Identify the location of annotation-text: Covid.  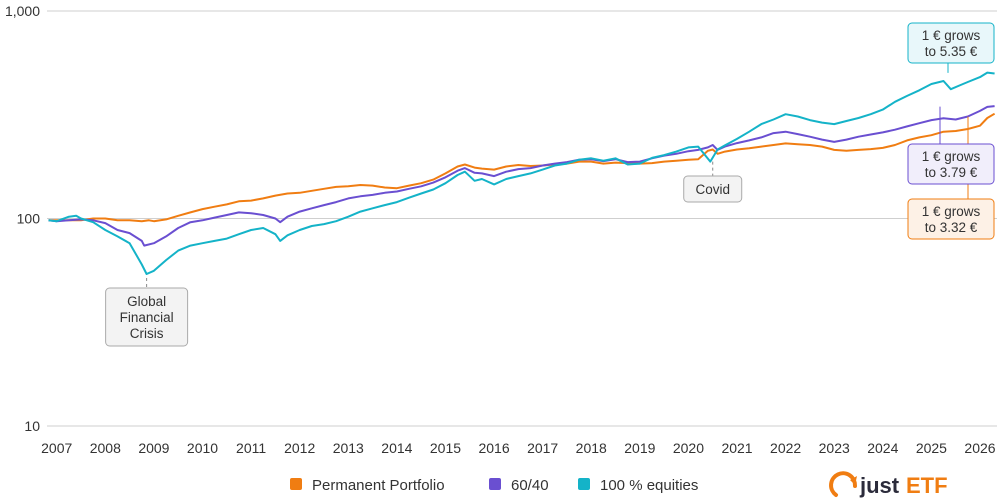
(712, 189).